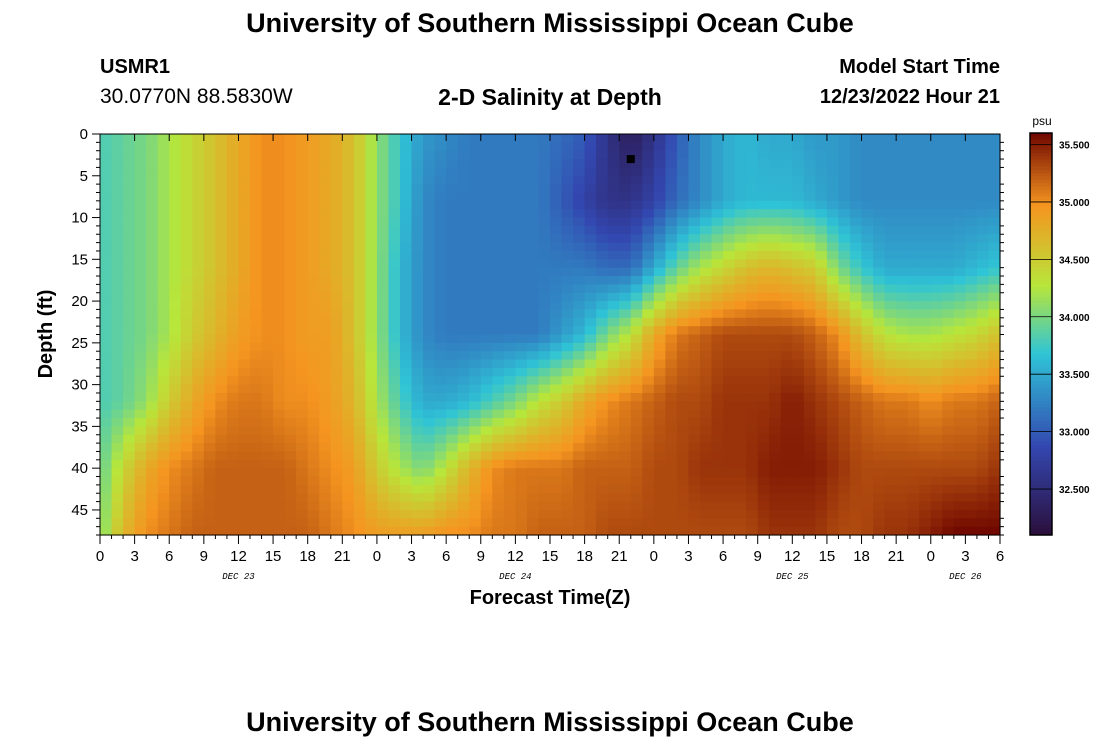 This screenshot has width=1100, height=750. What do you see at coordinates (79, 259) in the screenshot?
I see `y-tick-label: 15` at bounding box center [79, 259].